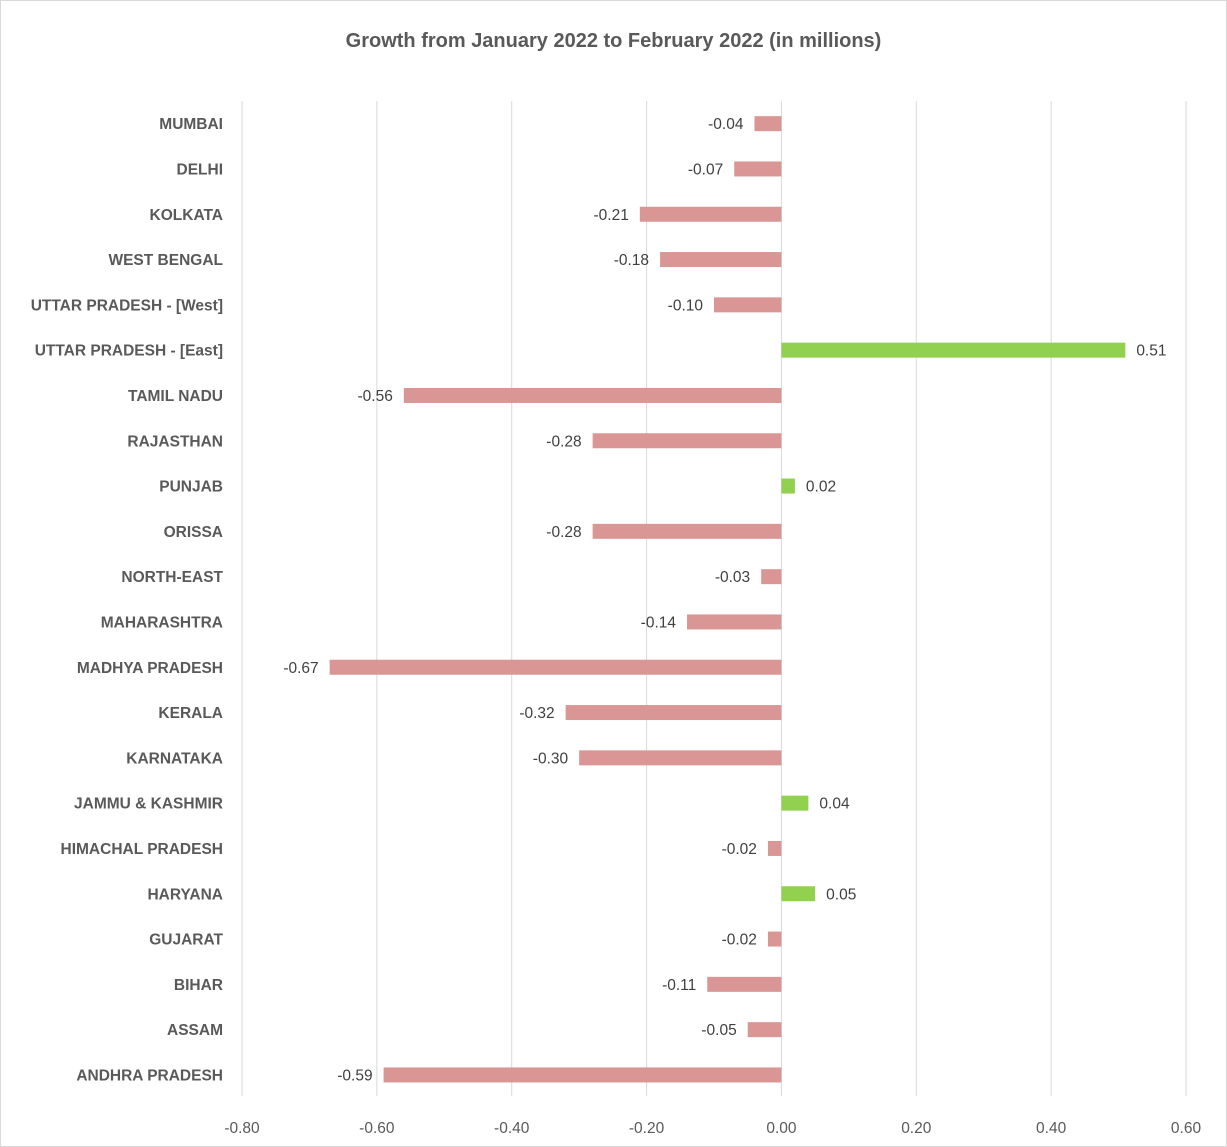 This screenshot has width=1227, height=1147. Describe the element at coordinates (686, 305) in the screenshot. I see `data-label: -0.10` at that location.